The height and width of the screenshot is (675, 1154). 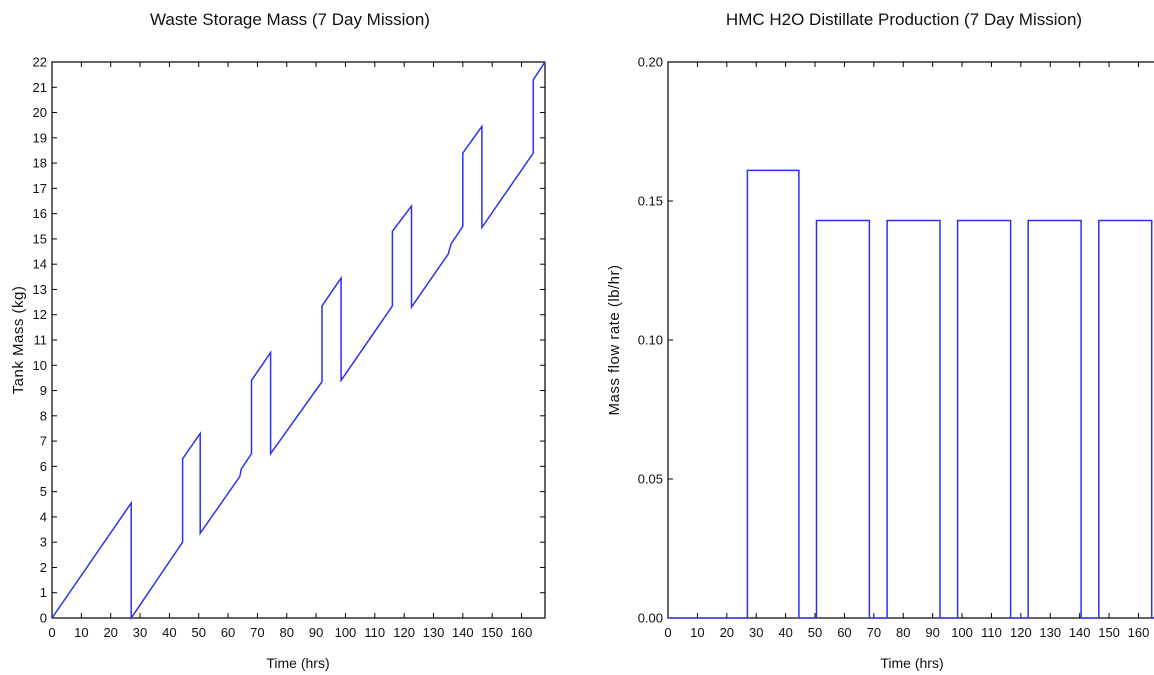 I want to click on y-tick-label: 16, so click(x=40, y=213).